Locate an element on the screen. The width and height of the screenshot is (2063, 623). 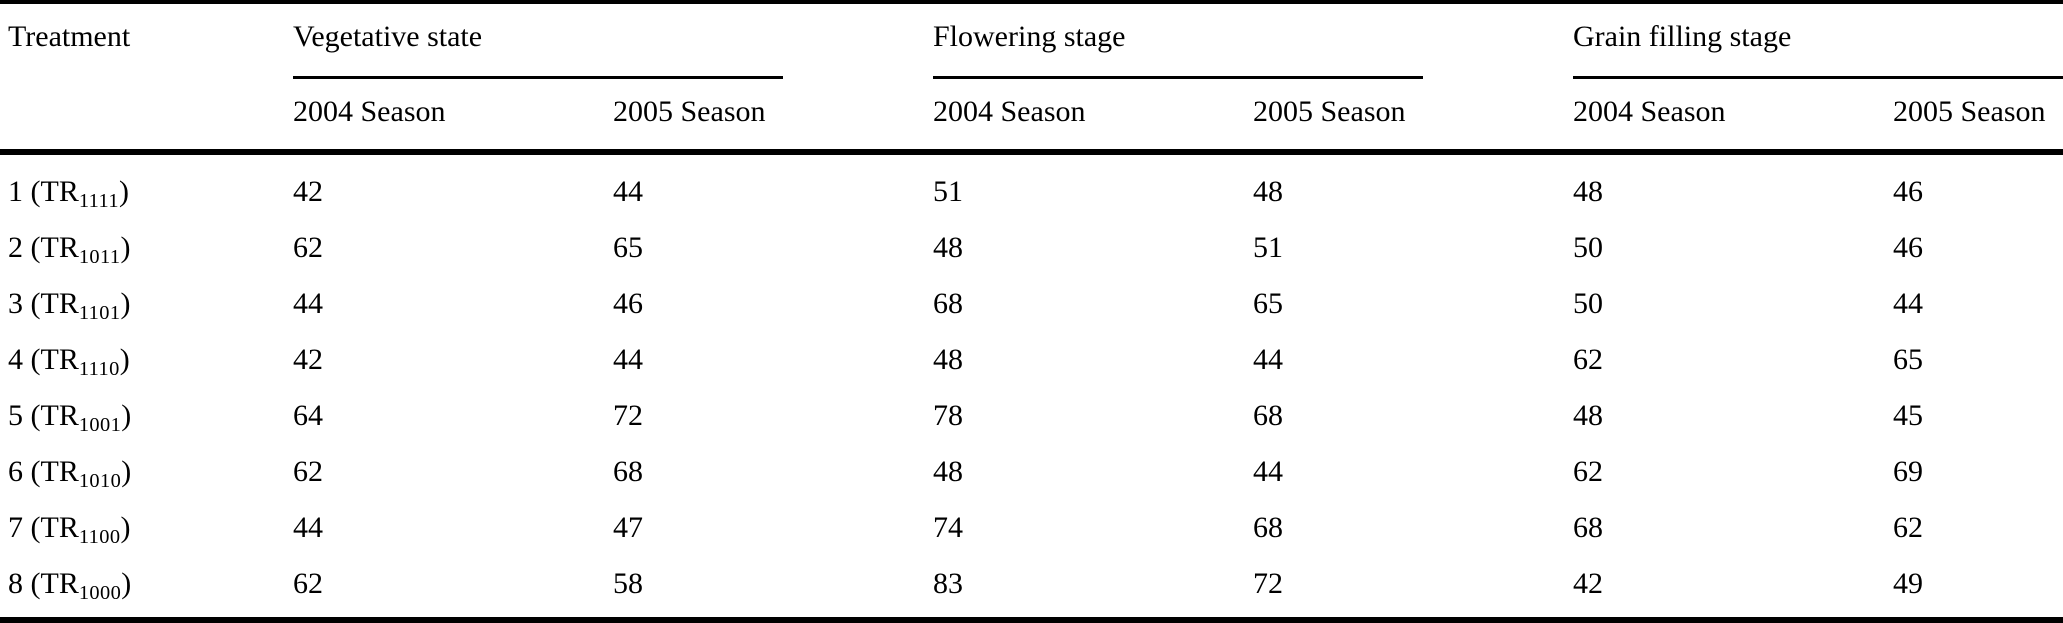
vegetative-2004-header: 2004 Season is located at coordinates (453, 117).